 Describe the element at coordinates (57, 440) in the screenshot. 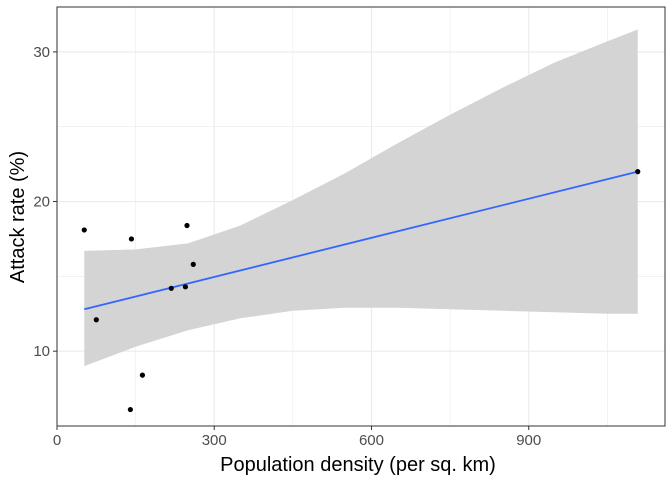

I see `x-tick-label: 0` at that location.